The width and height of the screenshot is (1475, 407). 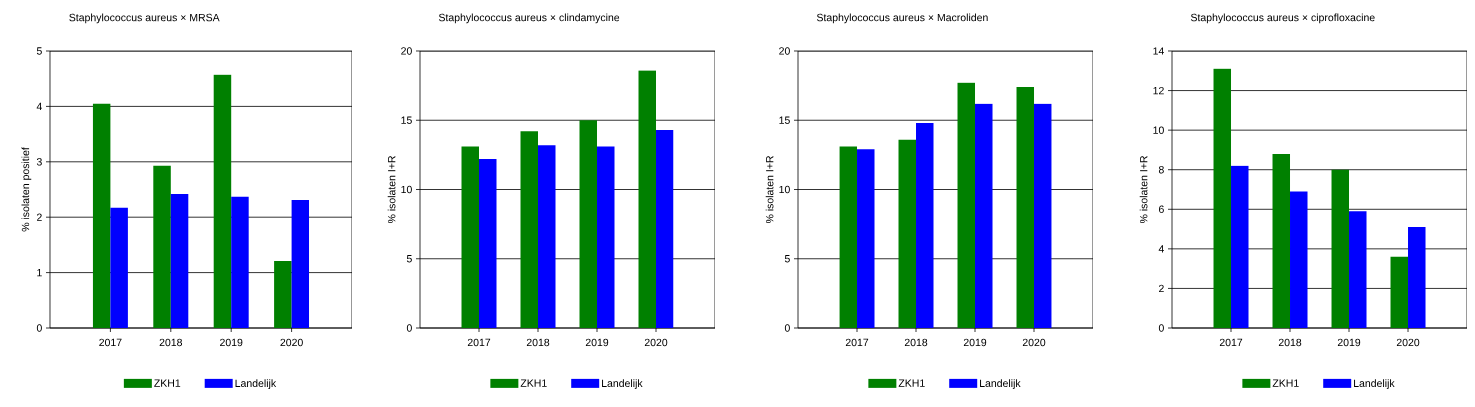 What do you see at coordinates (529, 18) in the screenshot?
I see `chart-title: Staphylococcus aureus × clindamycine` at bounding box center [529, 18].